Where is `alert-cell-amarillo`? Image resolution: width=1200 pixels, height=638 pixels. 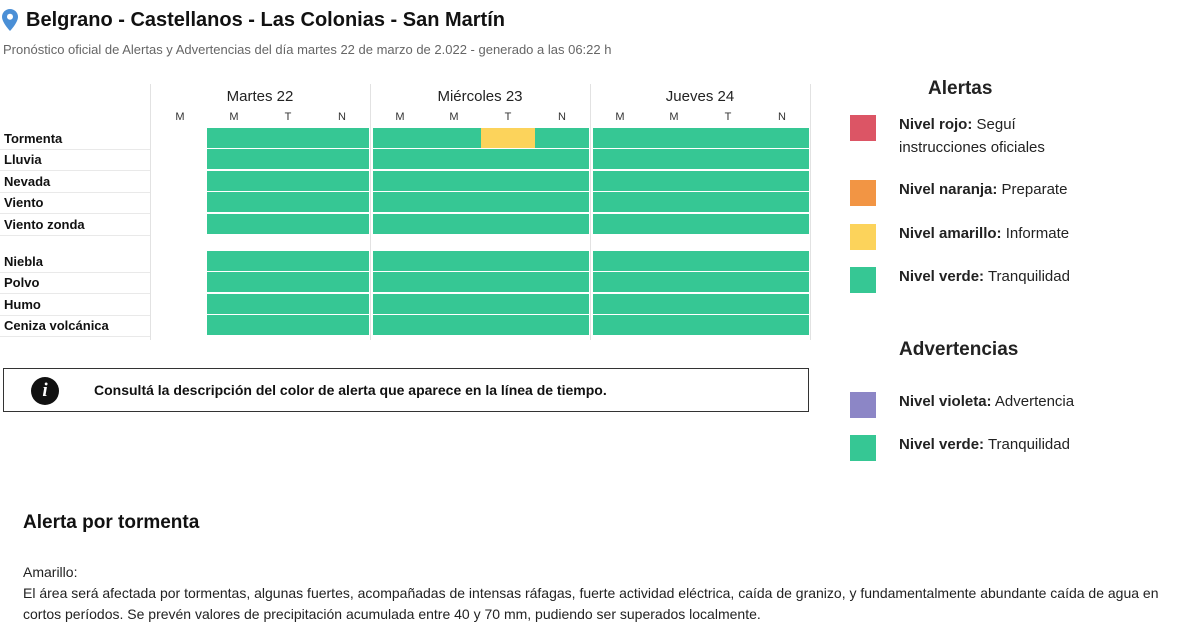 alert-cell-amarillo is located at coordinates (508, 138).